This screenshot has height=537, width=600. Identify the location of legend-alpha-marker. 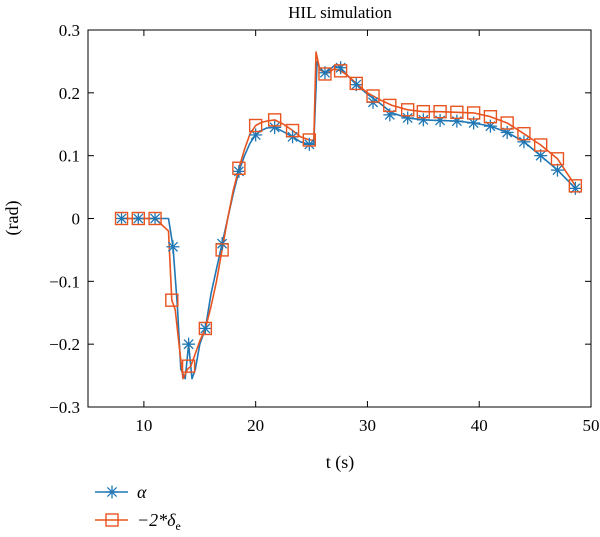
(112, 492).